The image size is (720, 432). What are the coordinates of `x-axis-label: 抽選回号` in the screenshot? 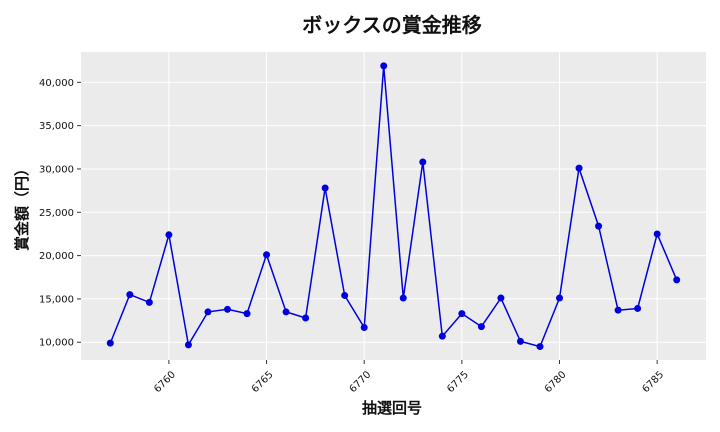 It's located at (392, 408).